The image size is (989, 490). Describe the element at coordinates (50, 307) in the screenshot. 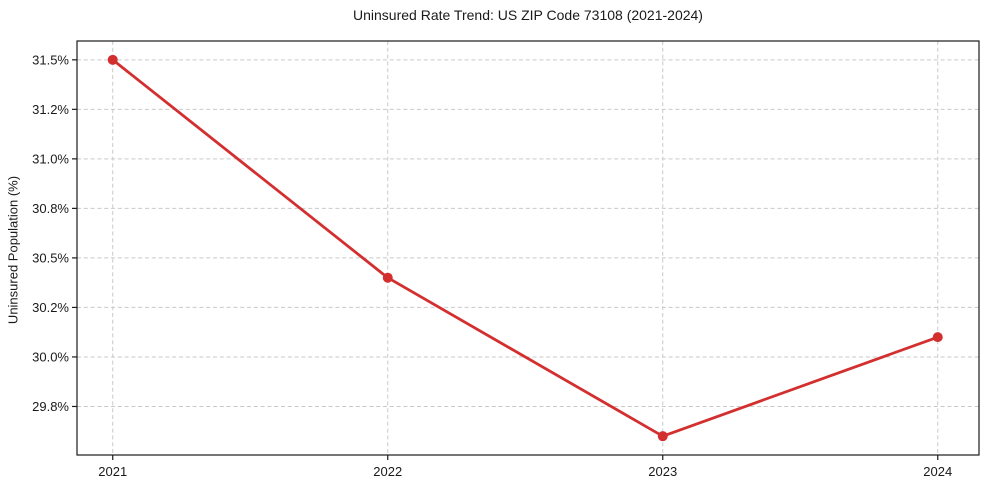

I see `y-tick-label: 30.2%` at that location.